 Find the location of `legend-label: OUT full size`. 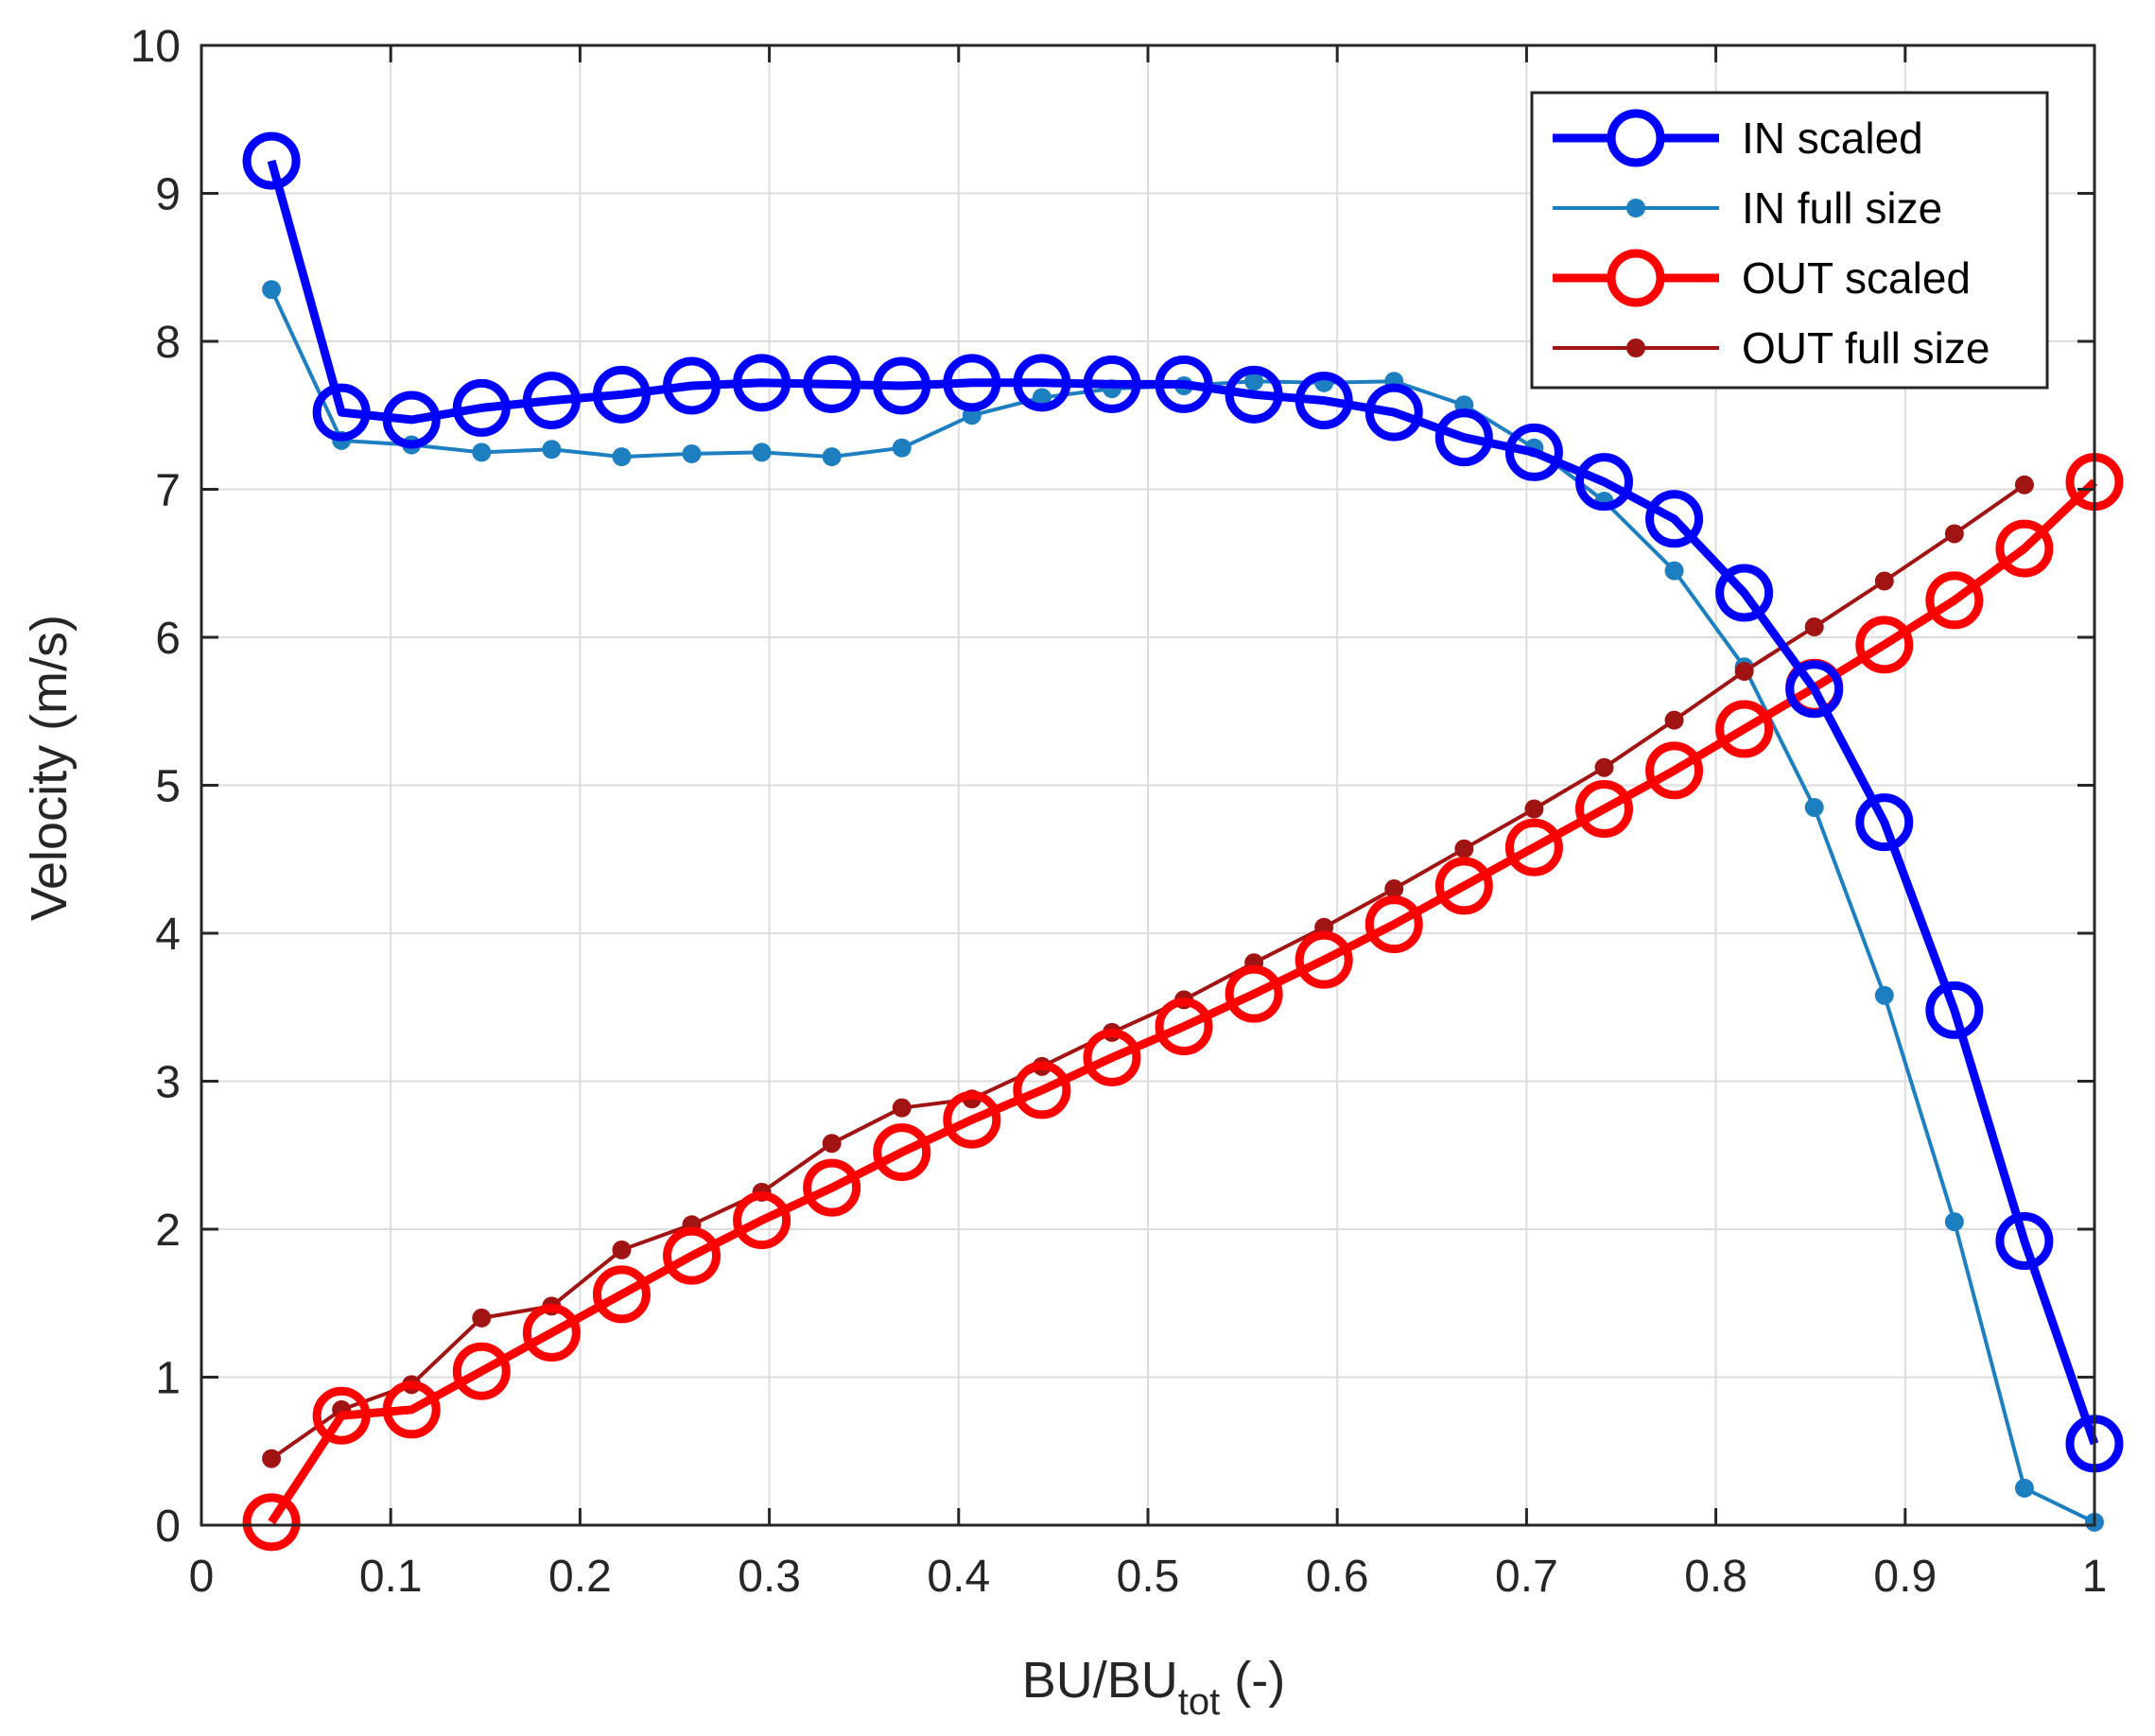

legend-label: OUT full size is located at coordinates (1866, 348).